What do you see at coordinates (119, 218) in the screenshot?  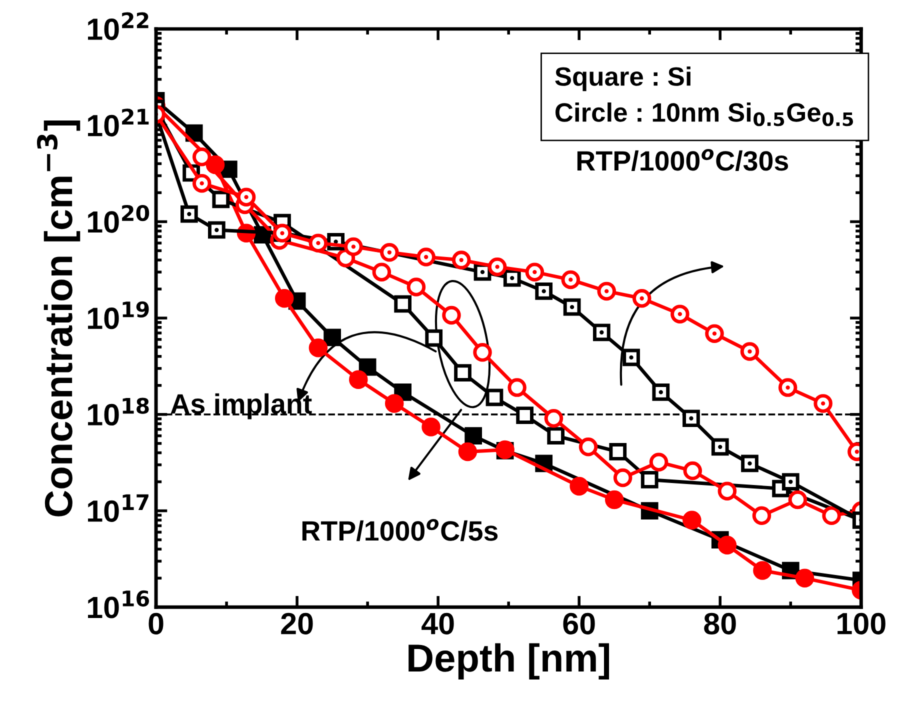 I see `y-tick-label: 10$^{20}$` at bounding box center [119, 218].